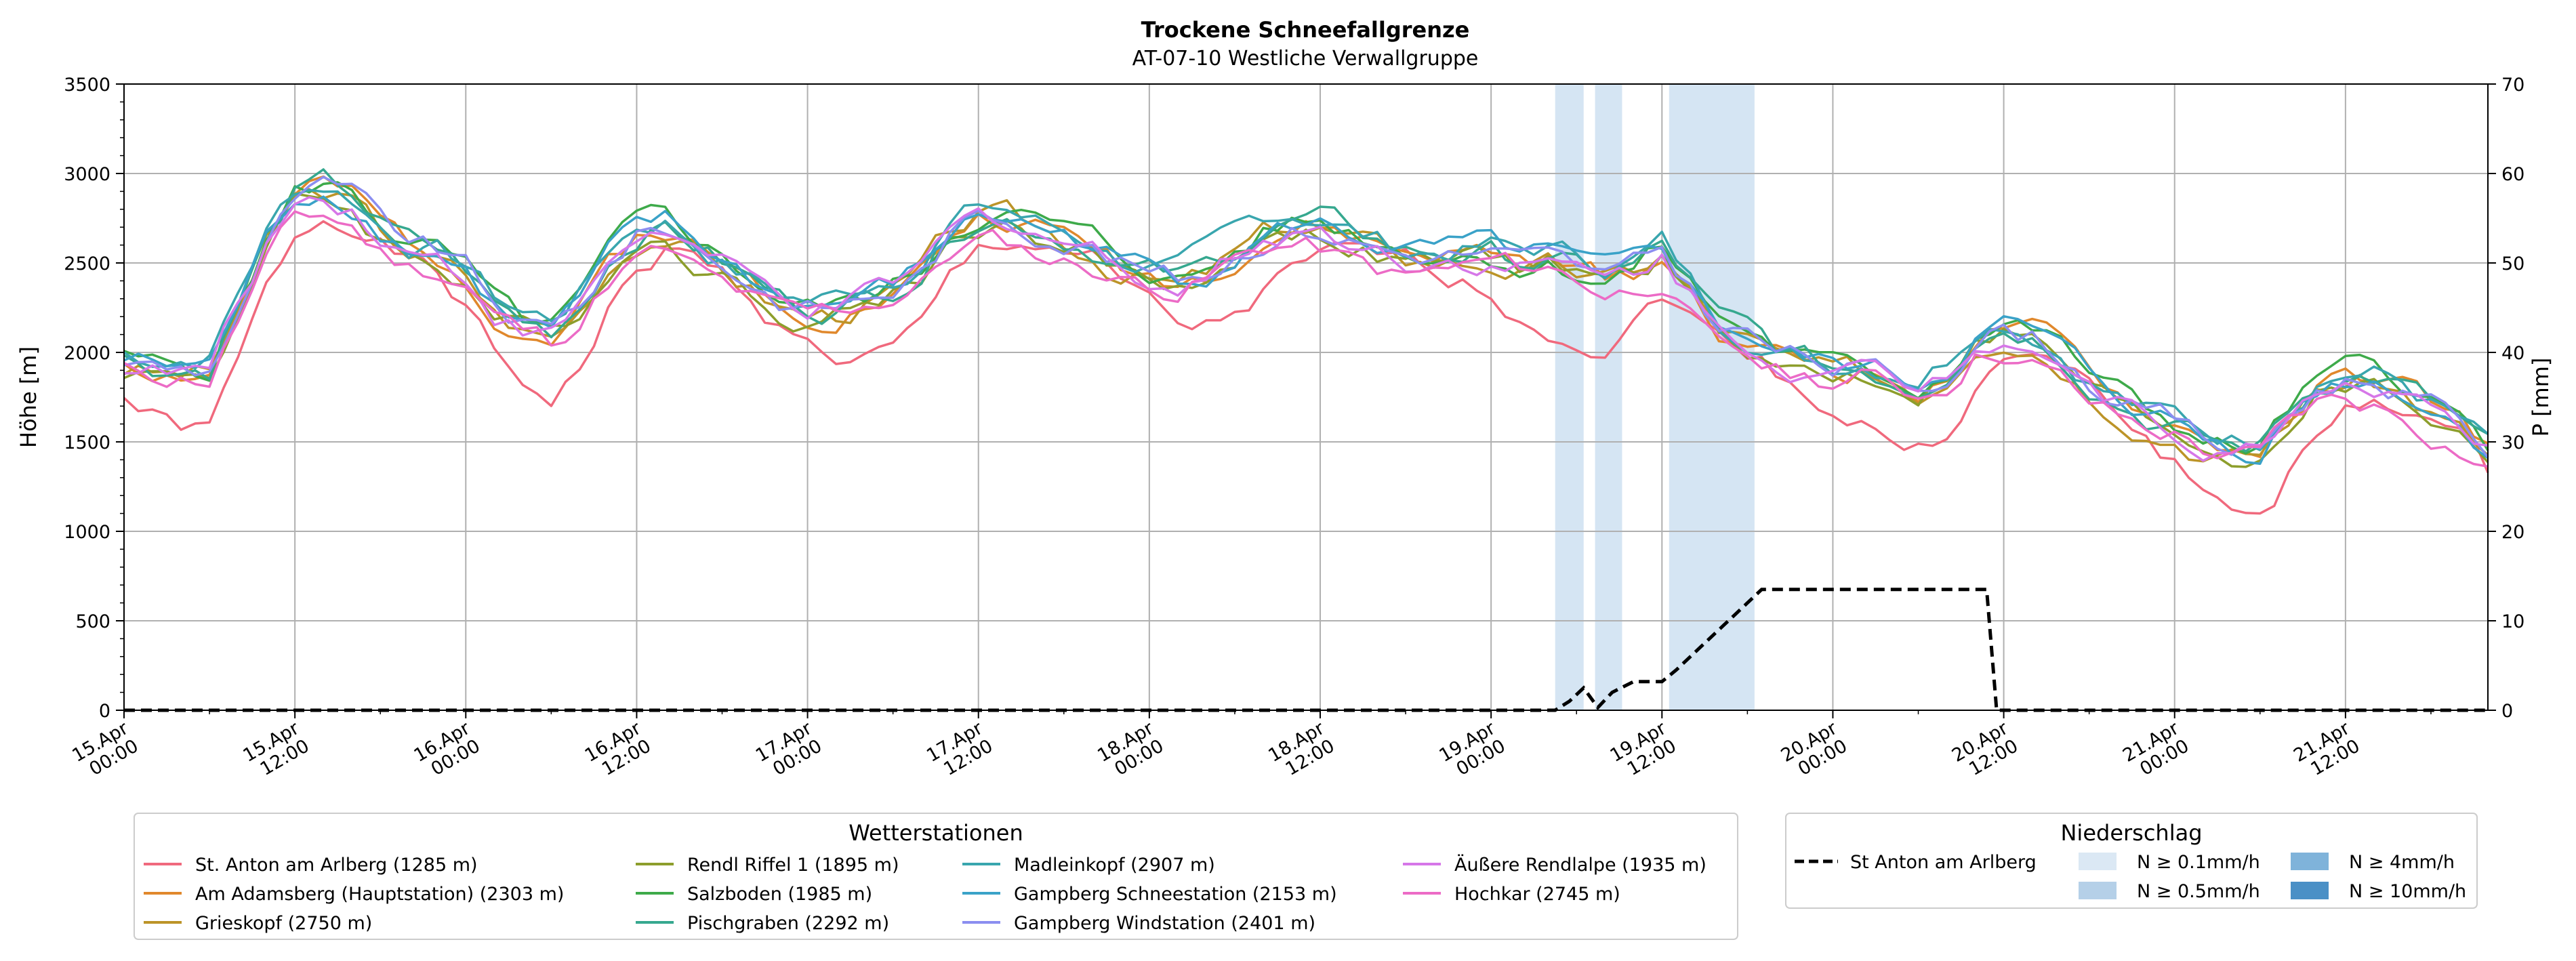  What do you see at coordinates (2513, 532) in the screenshot?
I see `y2-tick-label-2: 20` at bounding box center [2513, 532].